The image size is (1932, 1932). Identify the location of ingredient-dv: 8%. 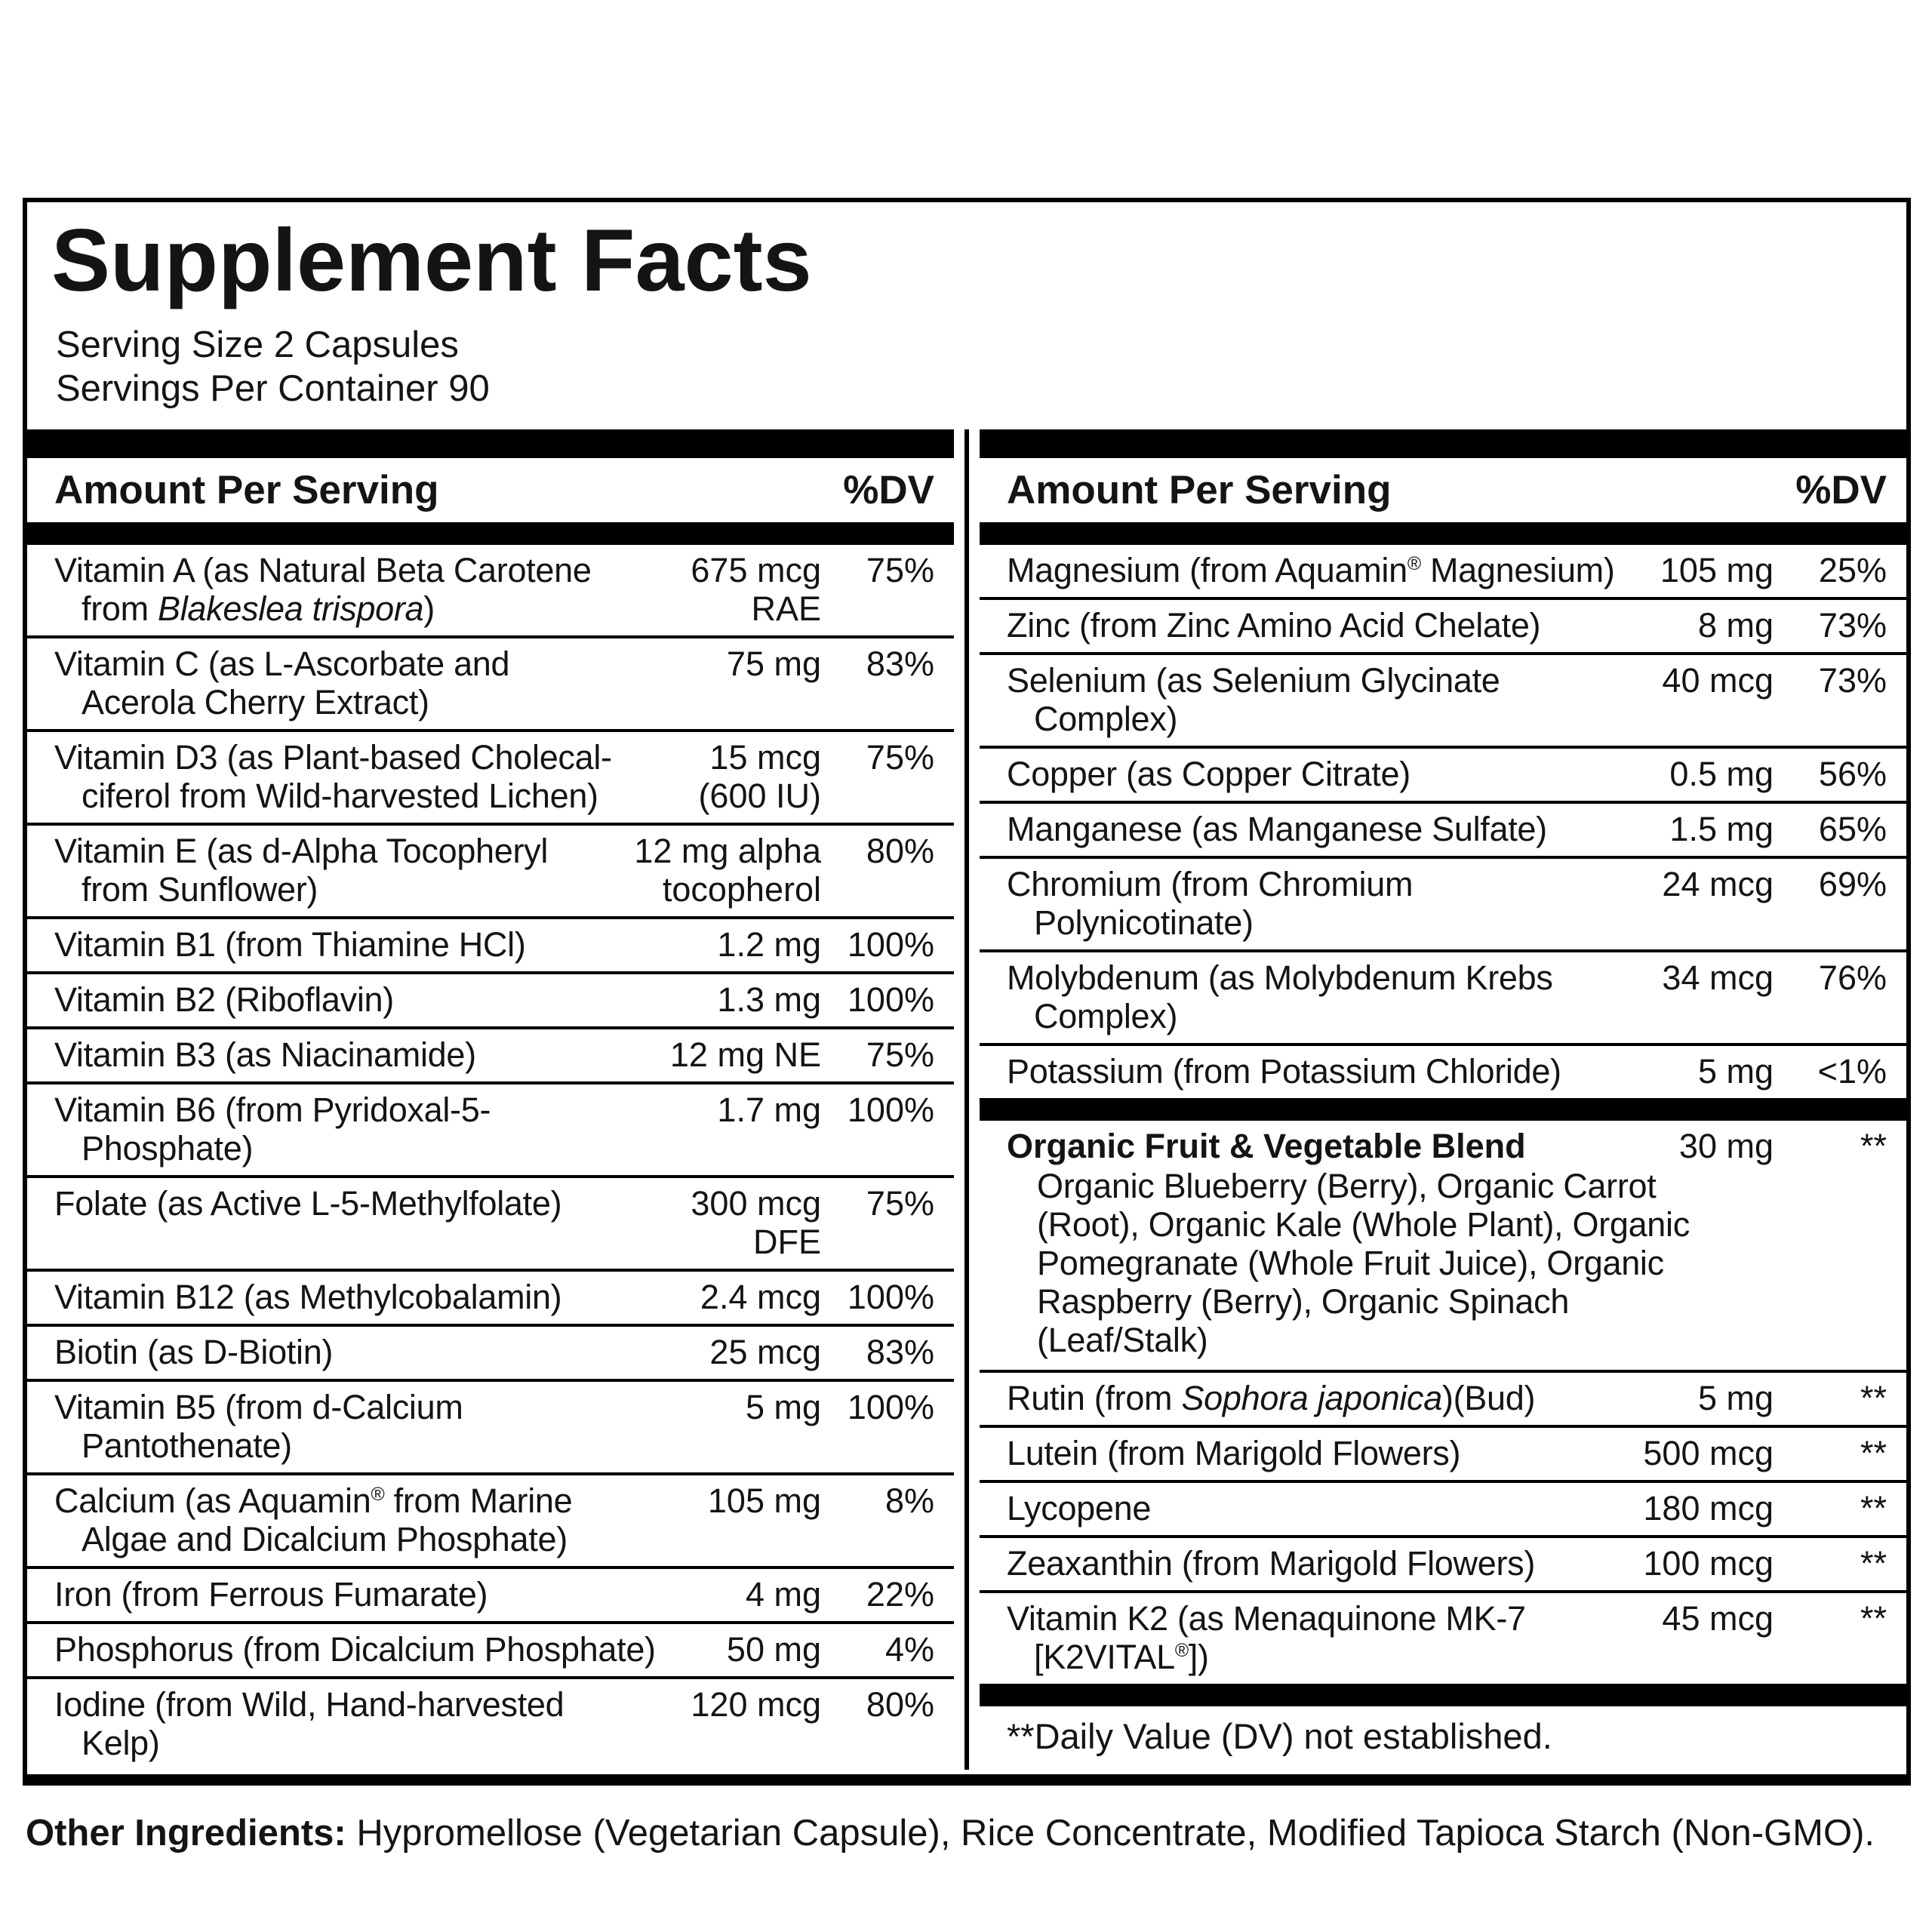
(909, 1501).